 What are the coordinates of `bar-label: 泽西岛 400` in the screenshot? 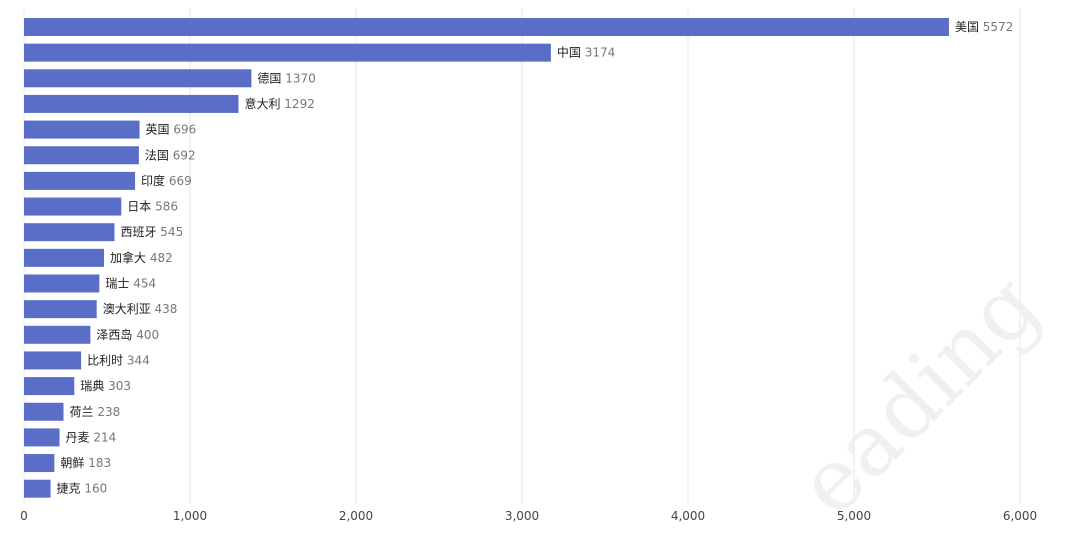 It's located at (127, 334).